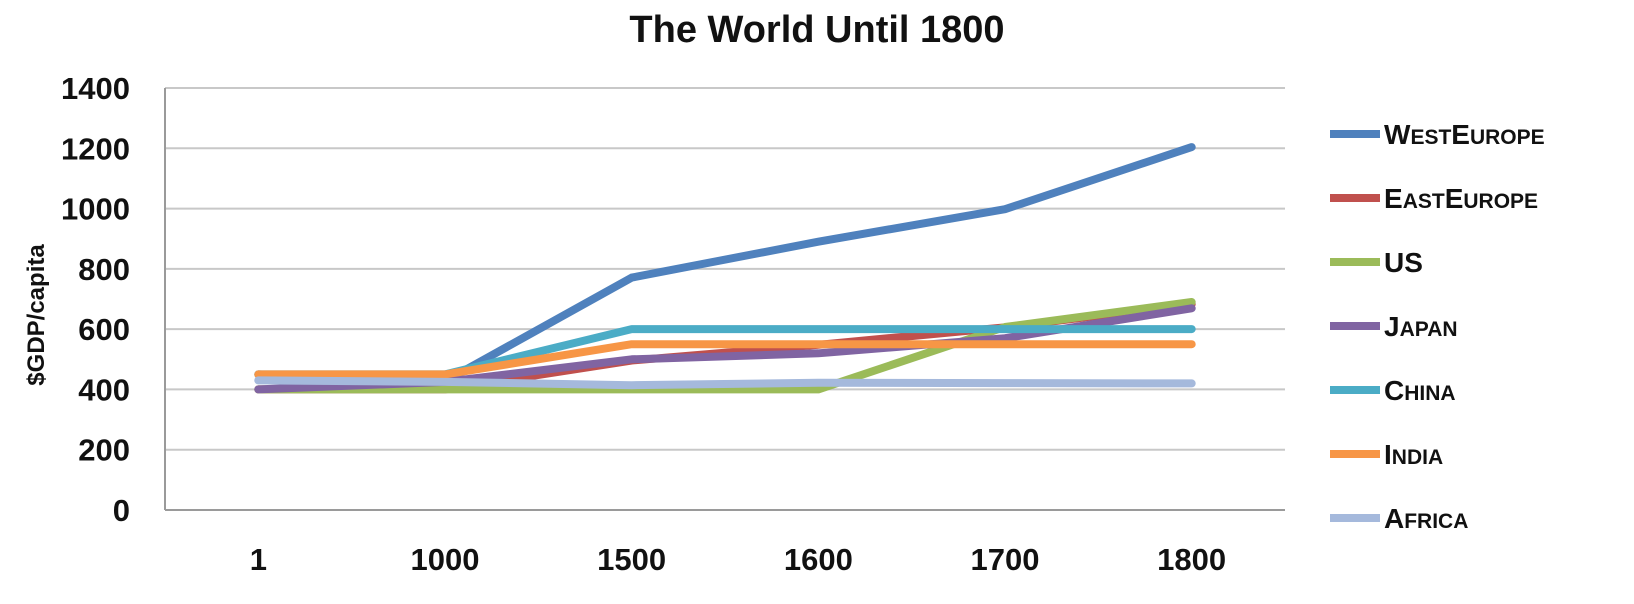 This screenshot has width=1634, height=604. I want to click on legend-label: US, so click(1403, 262).